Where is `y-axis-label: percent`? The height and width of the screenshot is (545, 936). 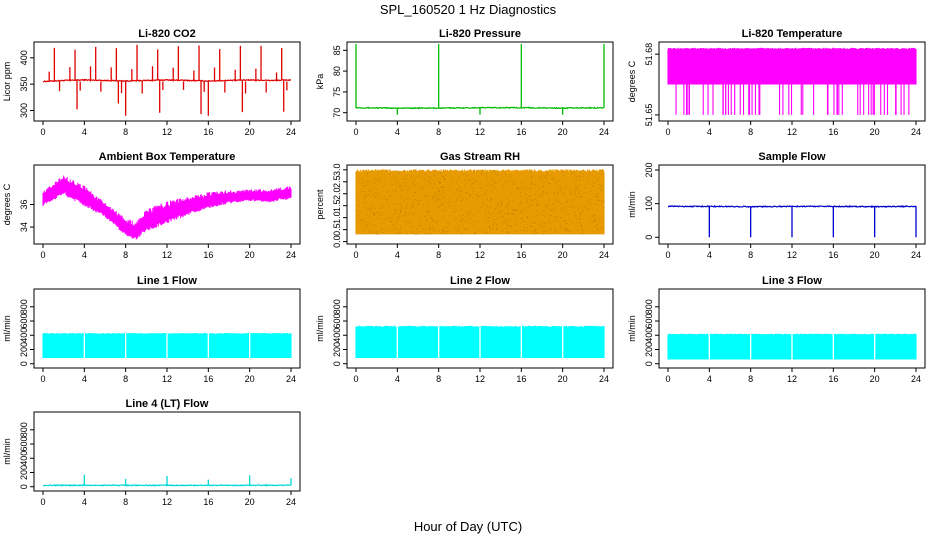 y-axis-label: percent is located at coordinates (320, 204).